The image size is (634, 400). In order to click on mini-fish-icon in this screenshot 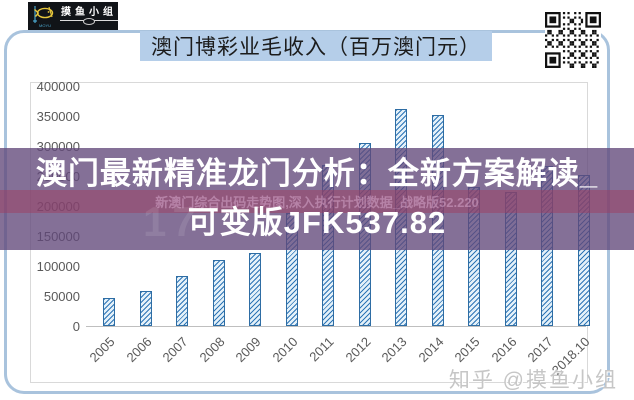, I will do `click(89, 21)`.